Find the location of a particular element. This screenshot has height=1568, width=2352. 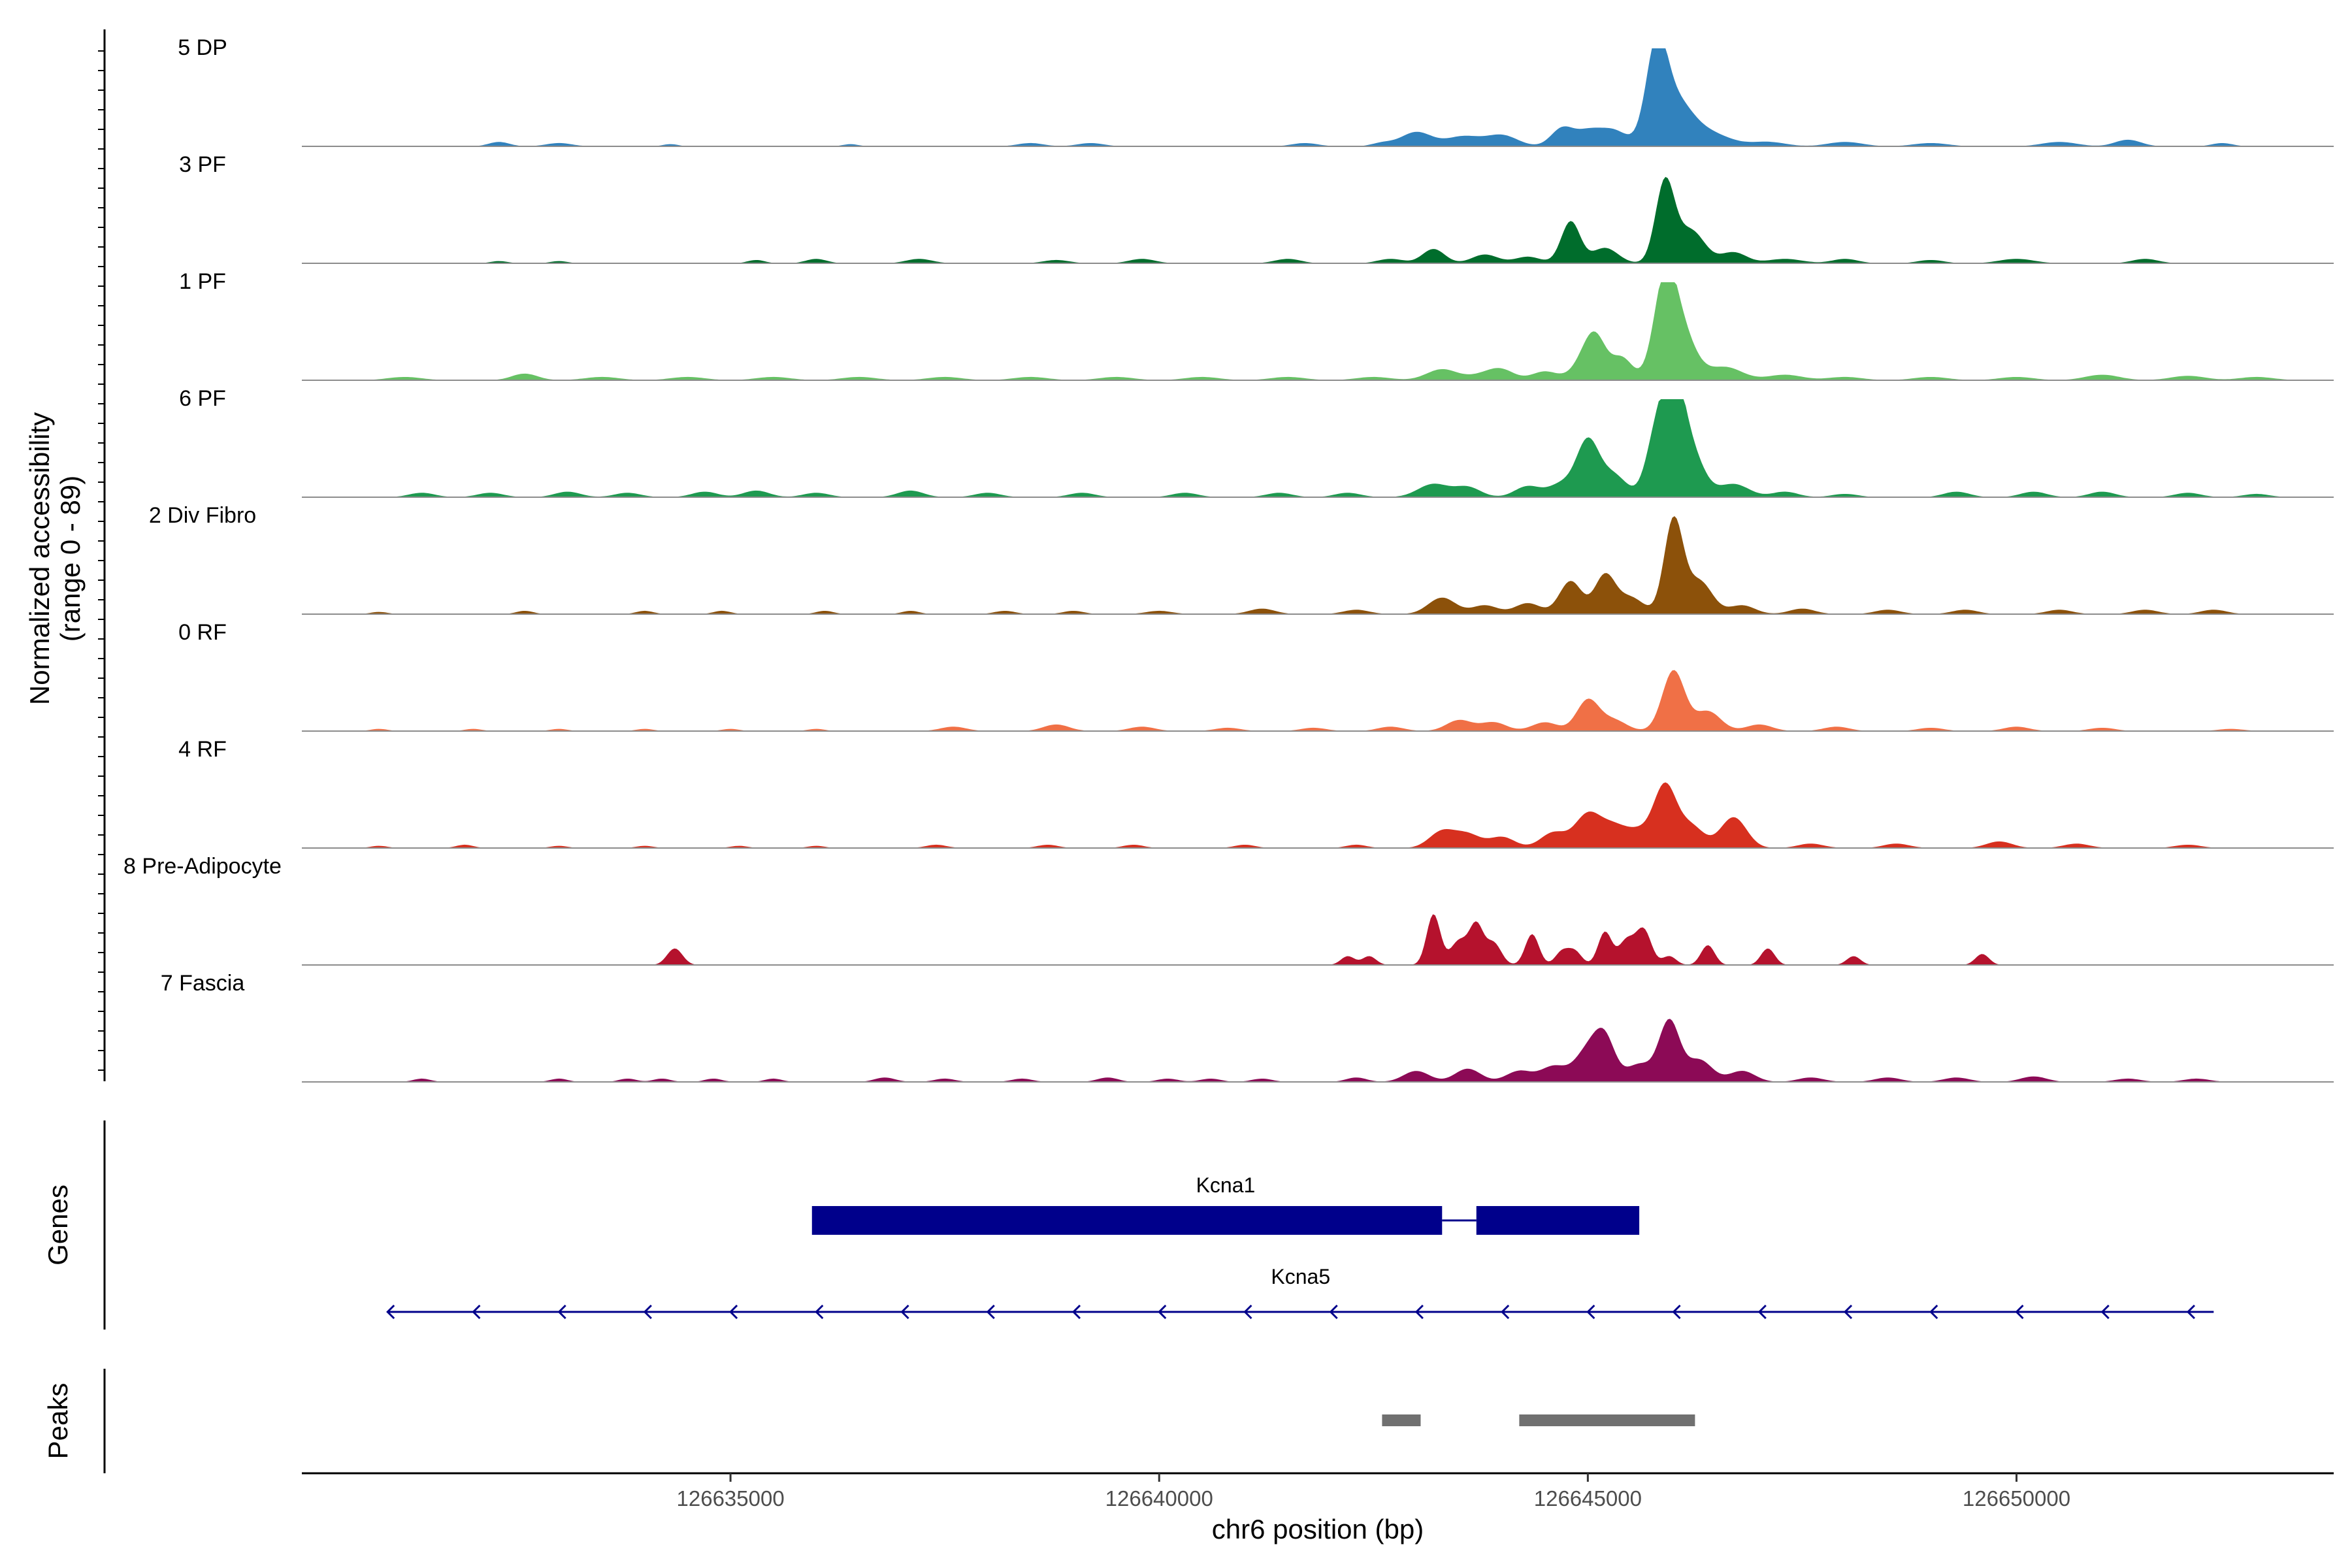

track-label: 2 Div Fibro is located at coordinates (202, 515).